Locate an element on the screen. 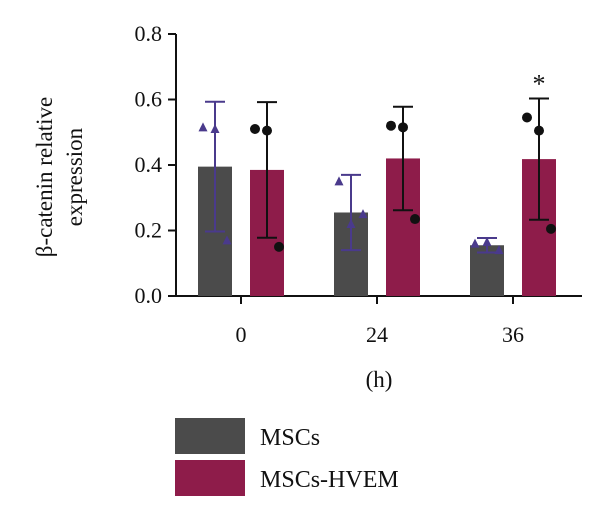  y-tick-label: 0.4 is located at coordinates (149, 164).